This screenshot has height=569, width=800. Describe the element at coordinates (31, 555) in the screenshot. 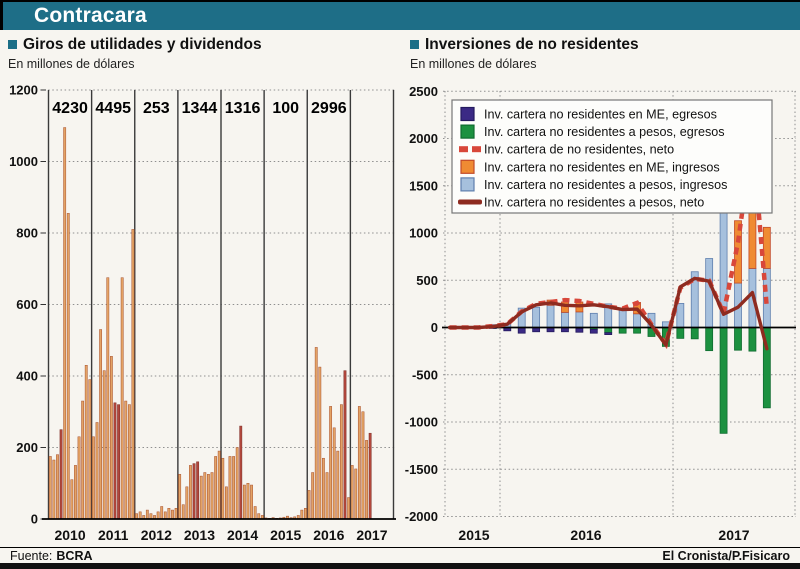

I see `source-label: Fuente:` at that location.